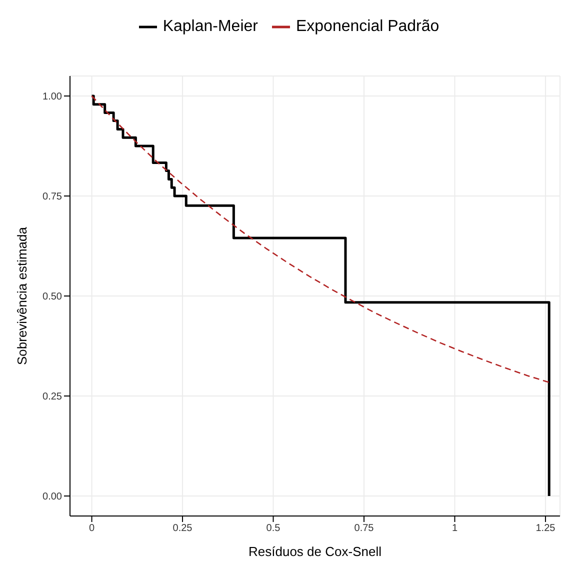 The width and height of the screenshot is (570, 571). What do you see at coordinates (52, 297) in the screenshot?
I see `y-tick-label: 0.50` at bounding box center [52, 297].